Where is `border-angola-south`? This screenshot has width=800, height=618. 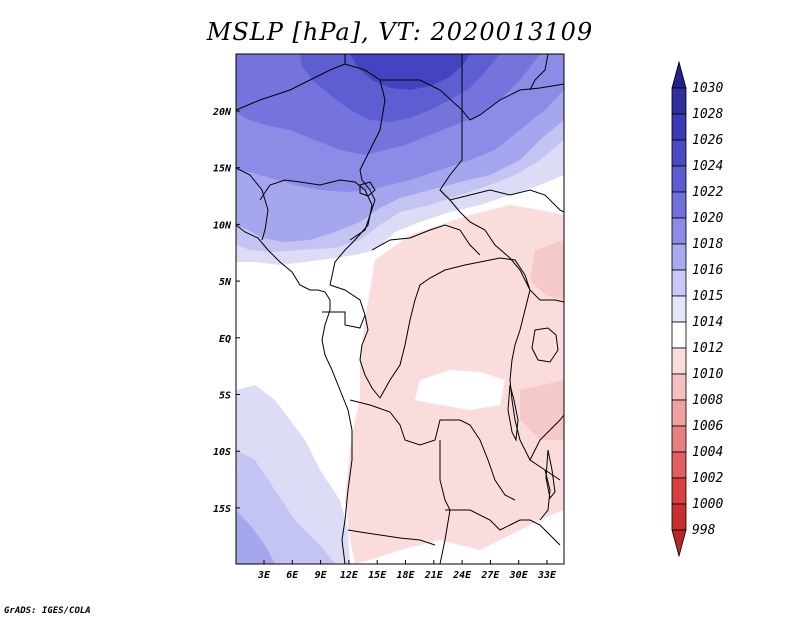 border-angola-south is located at coordinates (391, 537).